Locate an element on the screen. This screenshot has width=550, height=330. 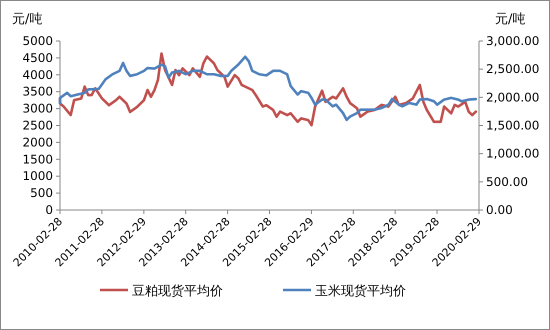
y-tick-label: 1500 is located at coordinates (37, 159).